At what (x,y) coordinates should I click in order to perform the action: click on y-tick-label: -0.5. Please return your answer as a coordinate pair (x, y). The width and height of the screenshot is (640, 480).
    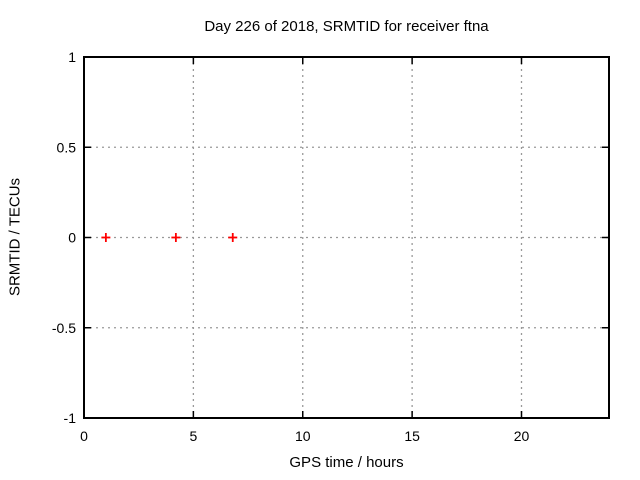
    Looking at the image, I should click on (64, 328).